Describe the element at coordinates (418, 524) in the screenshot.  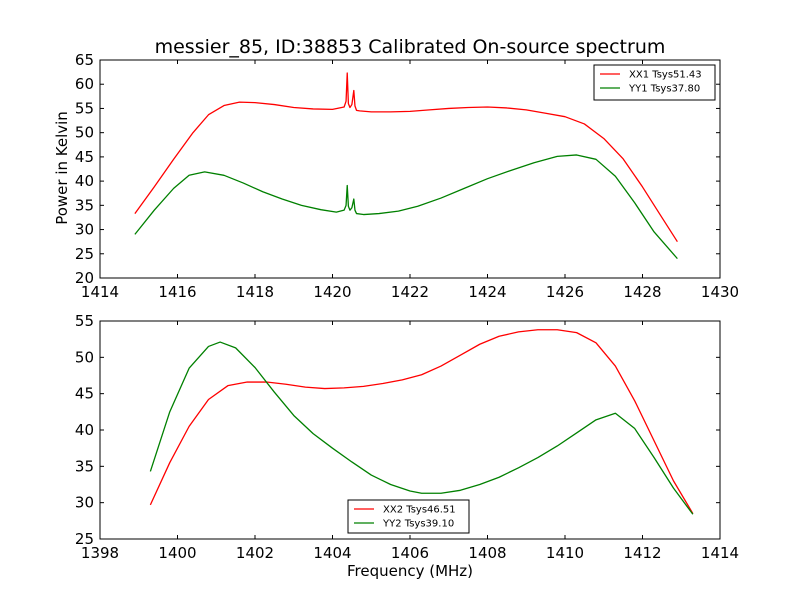
I see `bottom-legend-label-2: YY2 Tsys39.10` at that location.